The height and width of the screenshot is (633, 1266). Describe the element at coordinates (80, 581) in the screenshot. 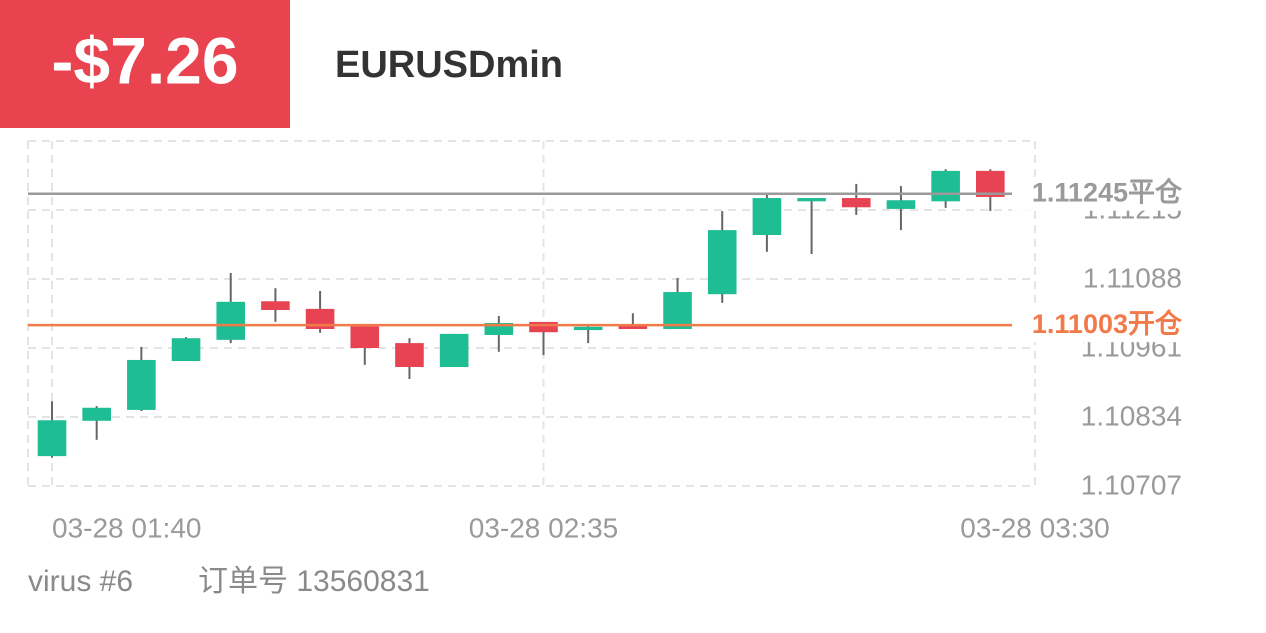

I see `account: virus #6` at that location.